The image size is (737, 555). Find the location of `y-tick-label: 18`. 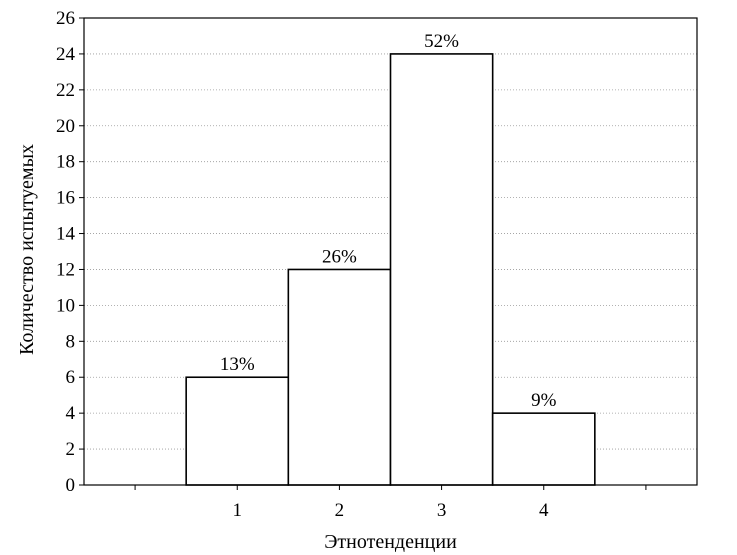

y-tick-label: 18 is located at coordinates (65, 162).